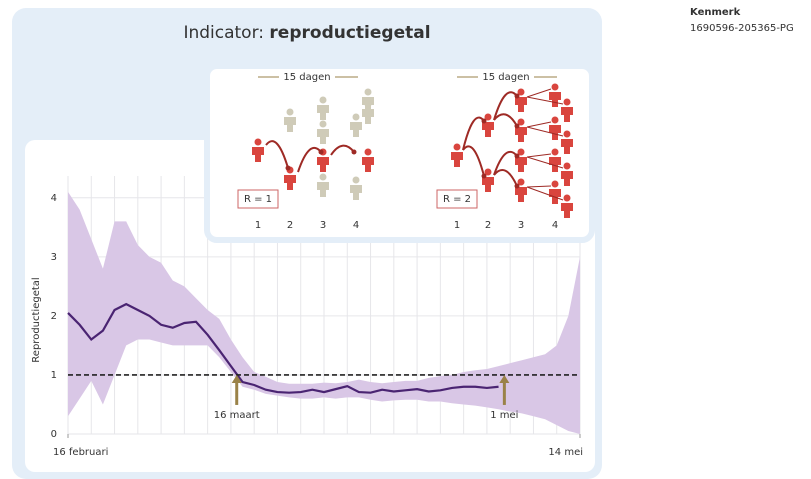 The image size is (811, 479). What do you see at coordinates (36, 319) in the screenshot?
I see `y-axis-label: Reproductiegetal` at bounding box center [36, 319].